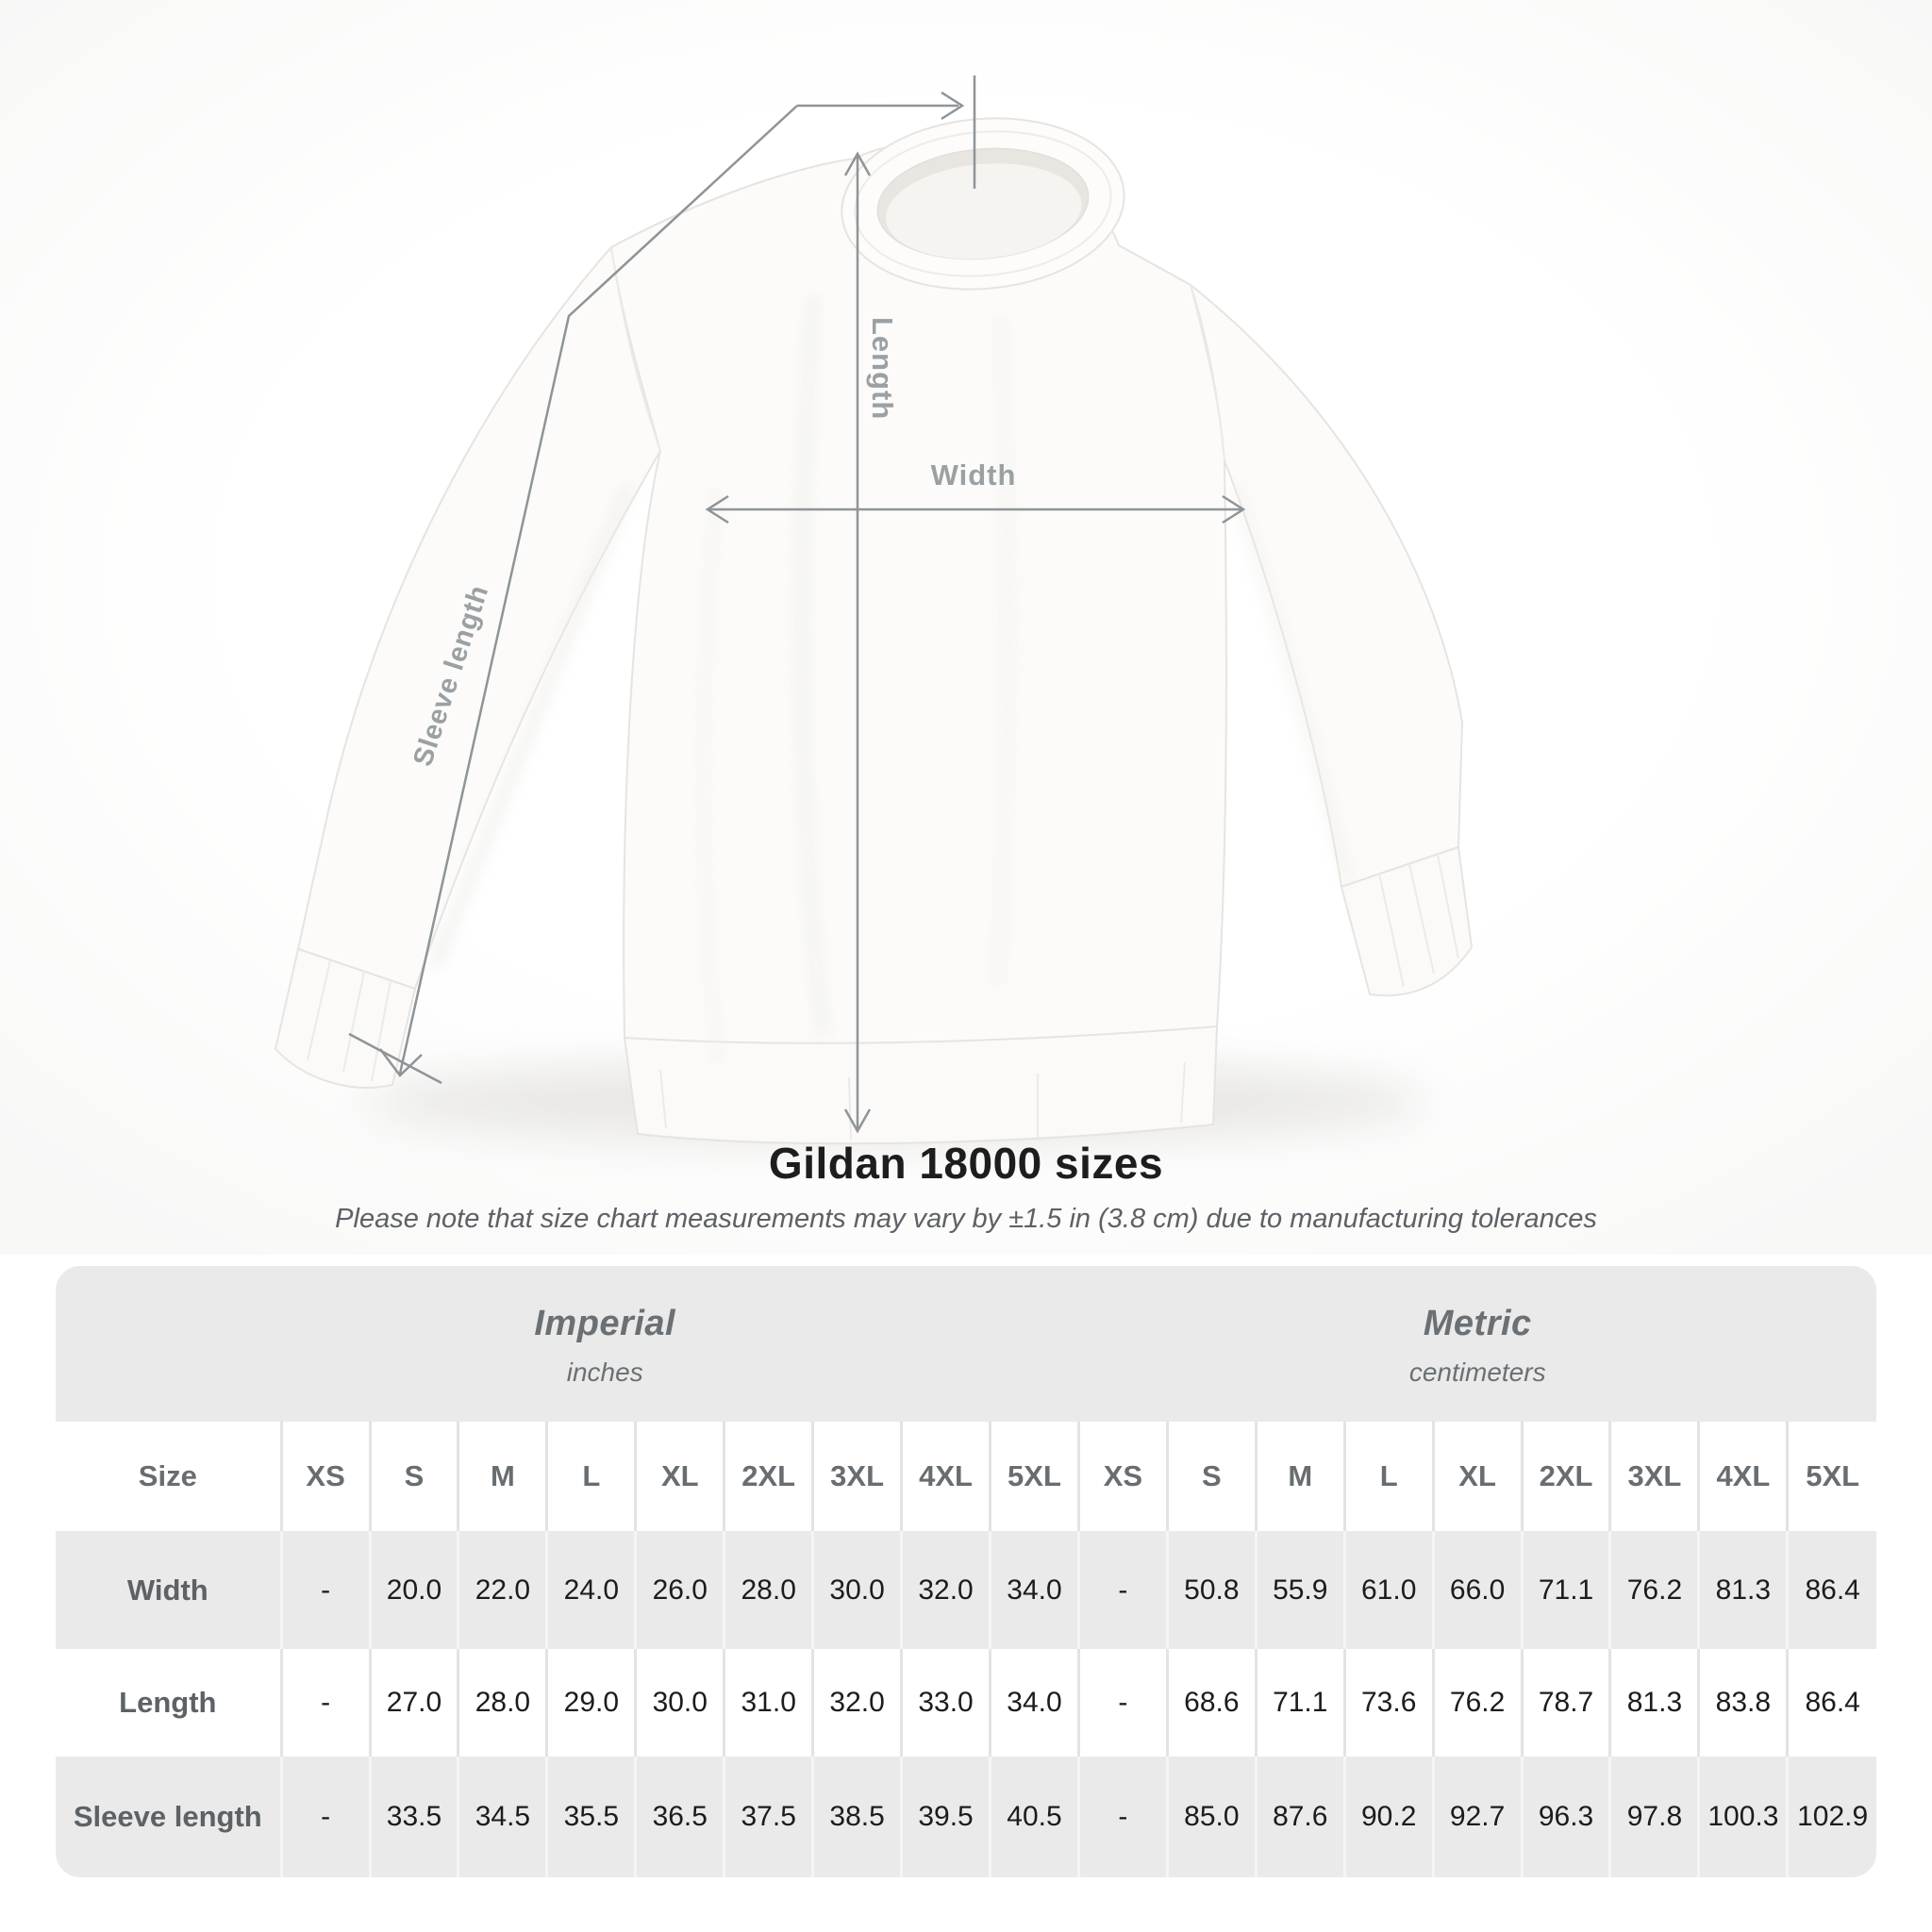  What do you see at coordinates (590, 1703) in the screenshot?
I see `value-cell: 29.0` at bounding box center [590, 1703].